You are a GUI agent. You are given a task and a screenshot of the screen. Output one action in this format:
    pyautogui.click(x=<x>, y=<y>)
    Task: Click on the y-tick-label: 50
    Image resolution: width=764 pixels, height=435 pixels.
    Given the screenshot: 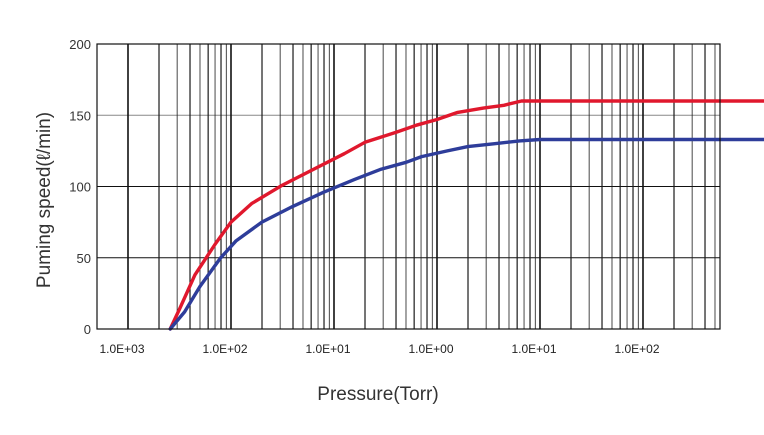 What is the action you would take?
    pyautogui.click(x=84, y=258)
    